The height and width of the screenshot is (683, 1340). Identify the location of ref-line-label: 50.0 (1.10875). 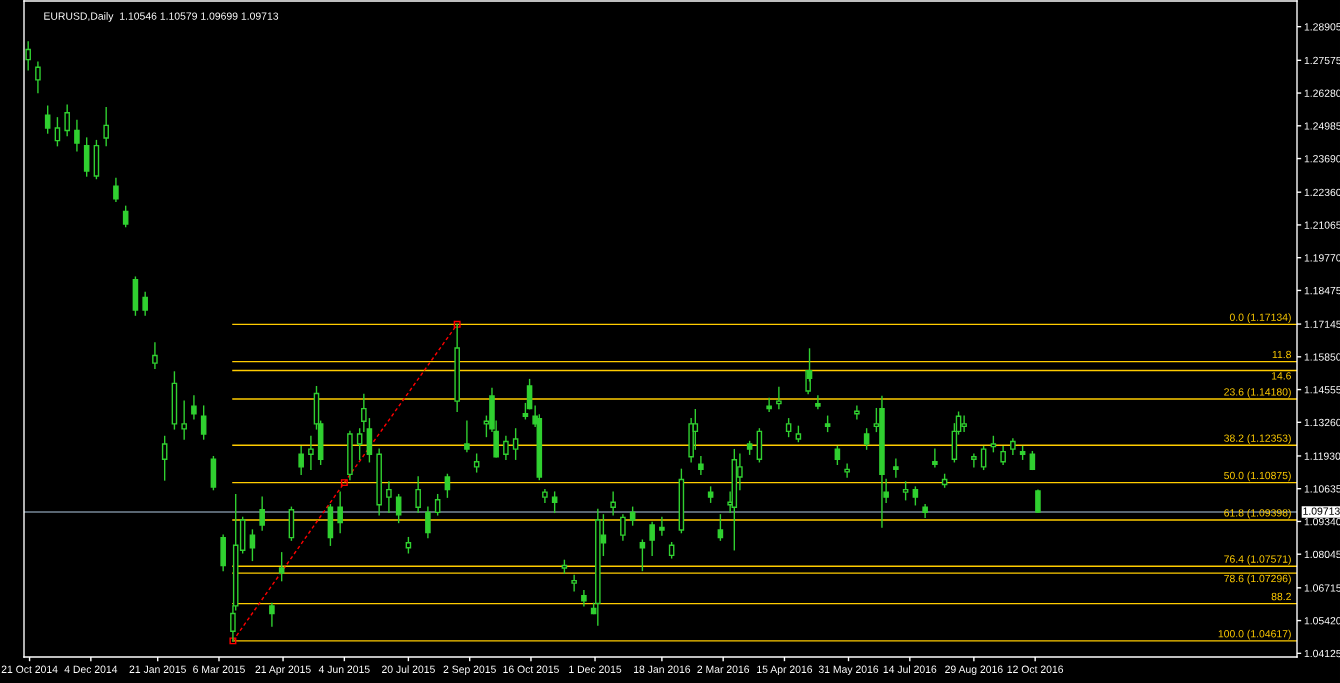
(1257, 476).